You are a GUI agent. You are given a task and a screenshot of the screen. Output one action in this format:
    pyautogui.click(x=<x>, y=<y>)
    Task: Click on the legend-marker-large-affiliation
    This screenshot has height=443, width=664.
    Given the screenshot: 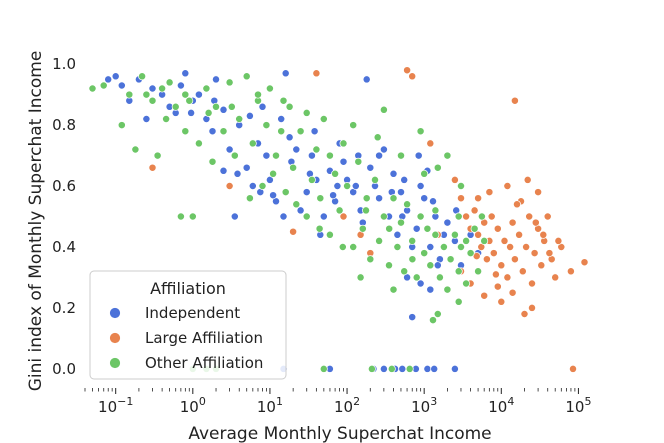 What is the action you would take?
    pyautogui.click(x=115, y=338)
    